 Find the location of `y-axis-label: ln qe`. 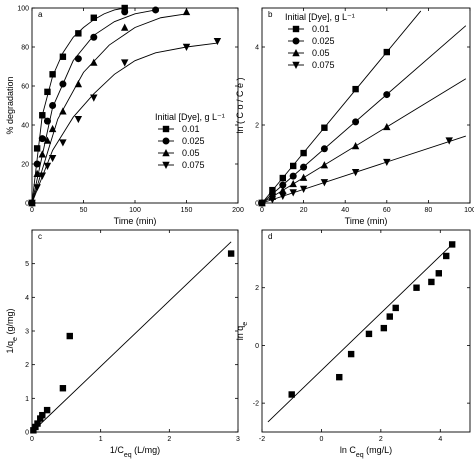

y-axis-label: ln qe is located at coordinates (242, 331).